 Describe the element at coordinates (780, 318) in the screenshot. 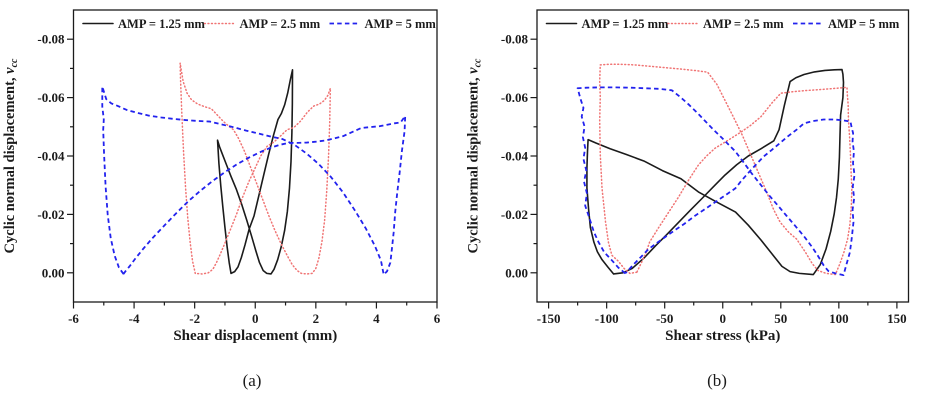

I see `x-tick-label: 50` at that location.